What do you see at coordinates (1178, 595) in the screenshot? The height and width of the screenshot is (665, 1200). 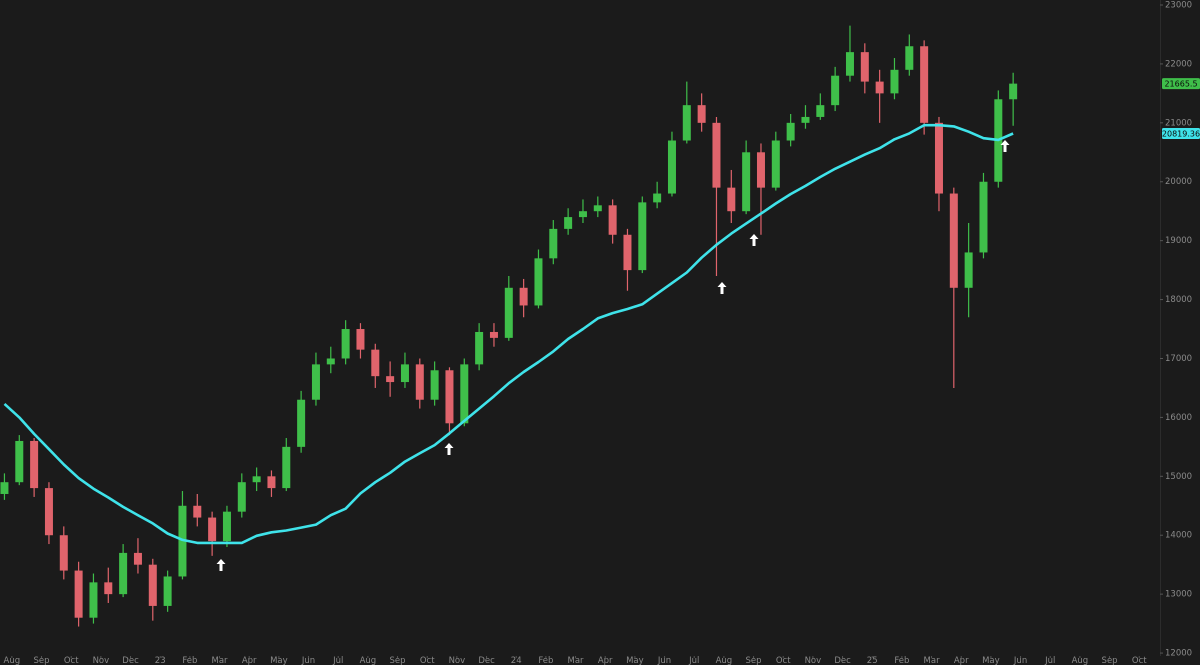 I see `y-tick-label: 13000` at bounding box center [1178, 595].